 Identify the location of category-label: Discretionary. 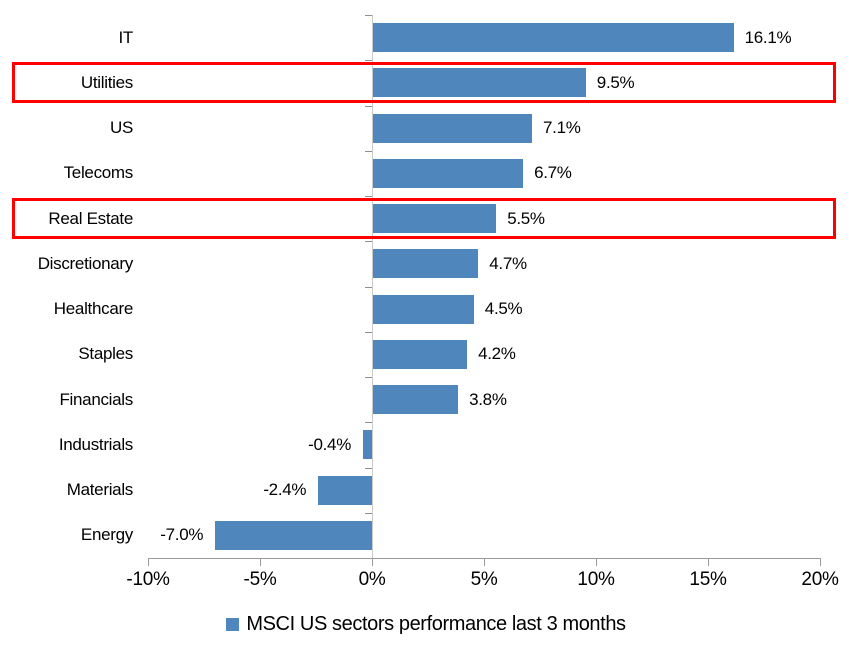
(85, 263).